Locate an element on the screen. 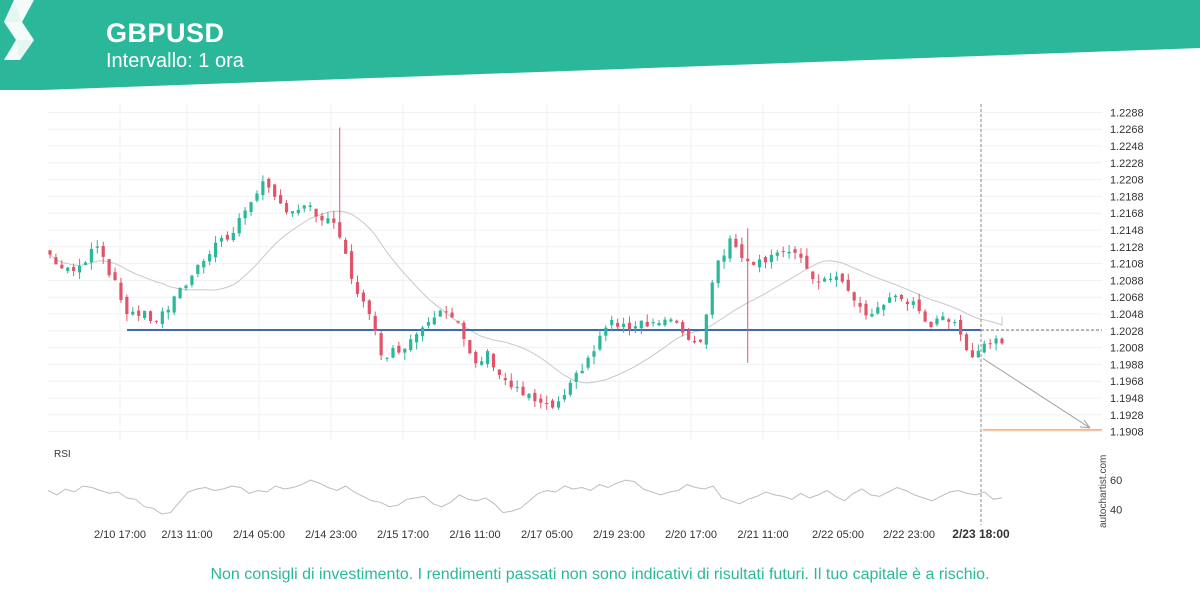 The image size is (1200, 600). y-tick-label: 1.1928 is located at coordinates (1127, 416).